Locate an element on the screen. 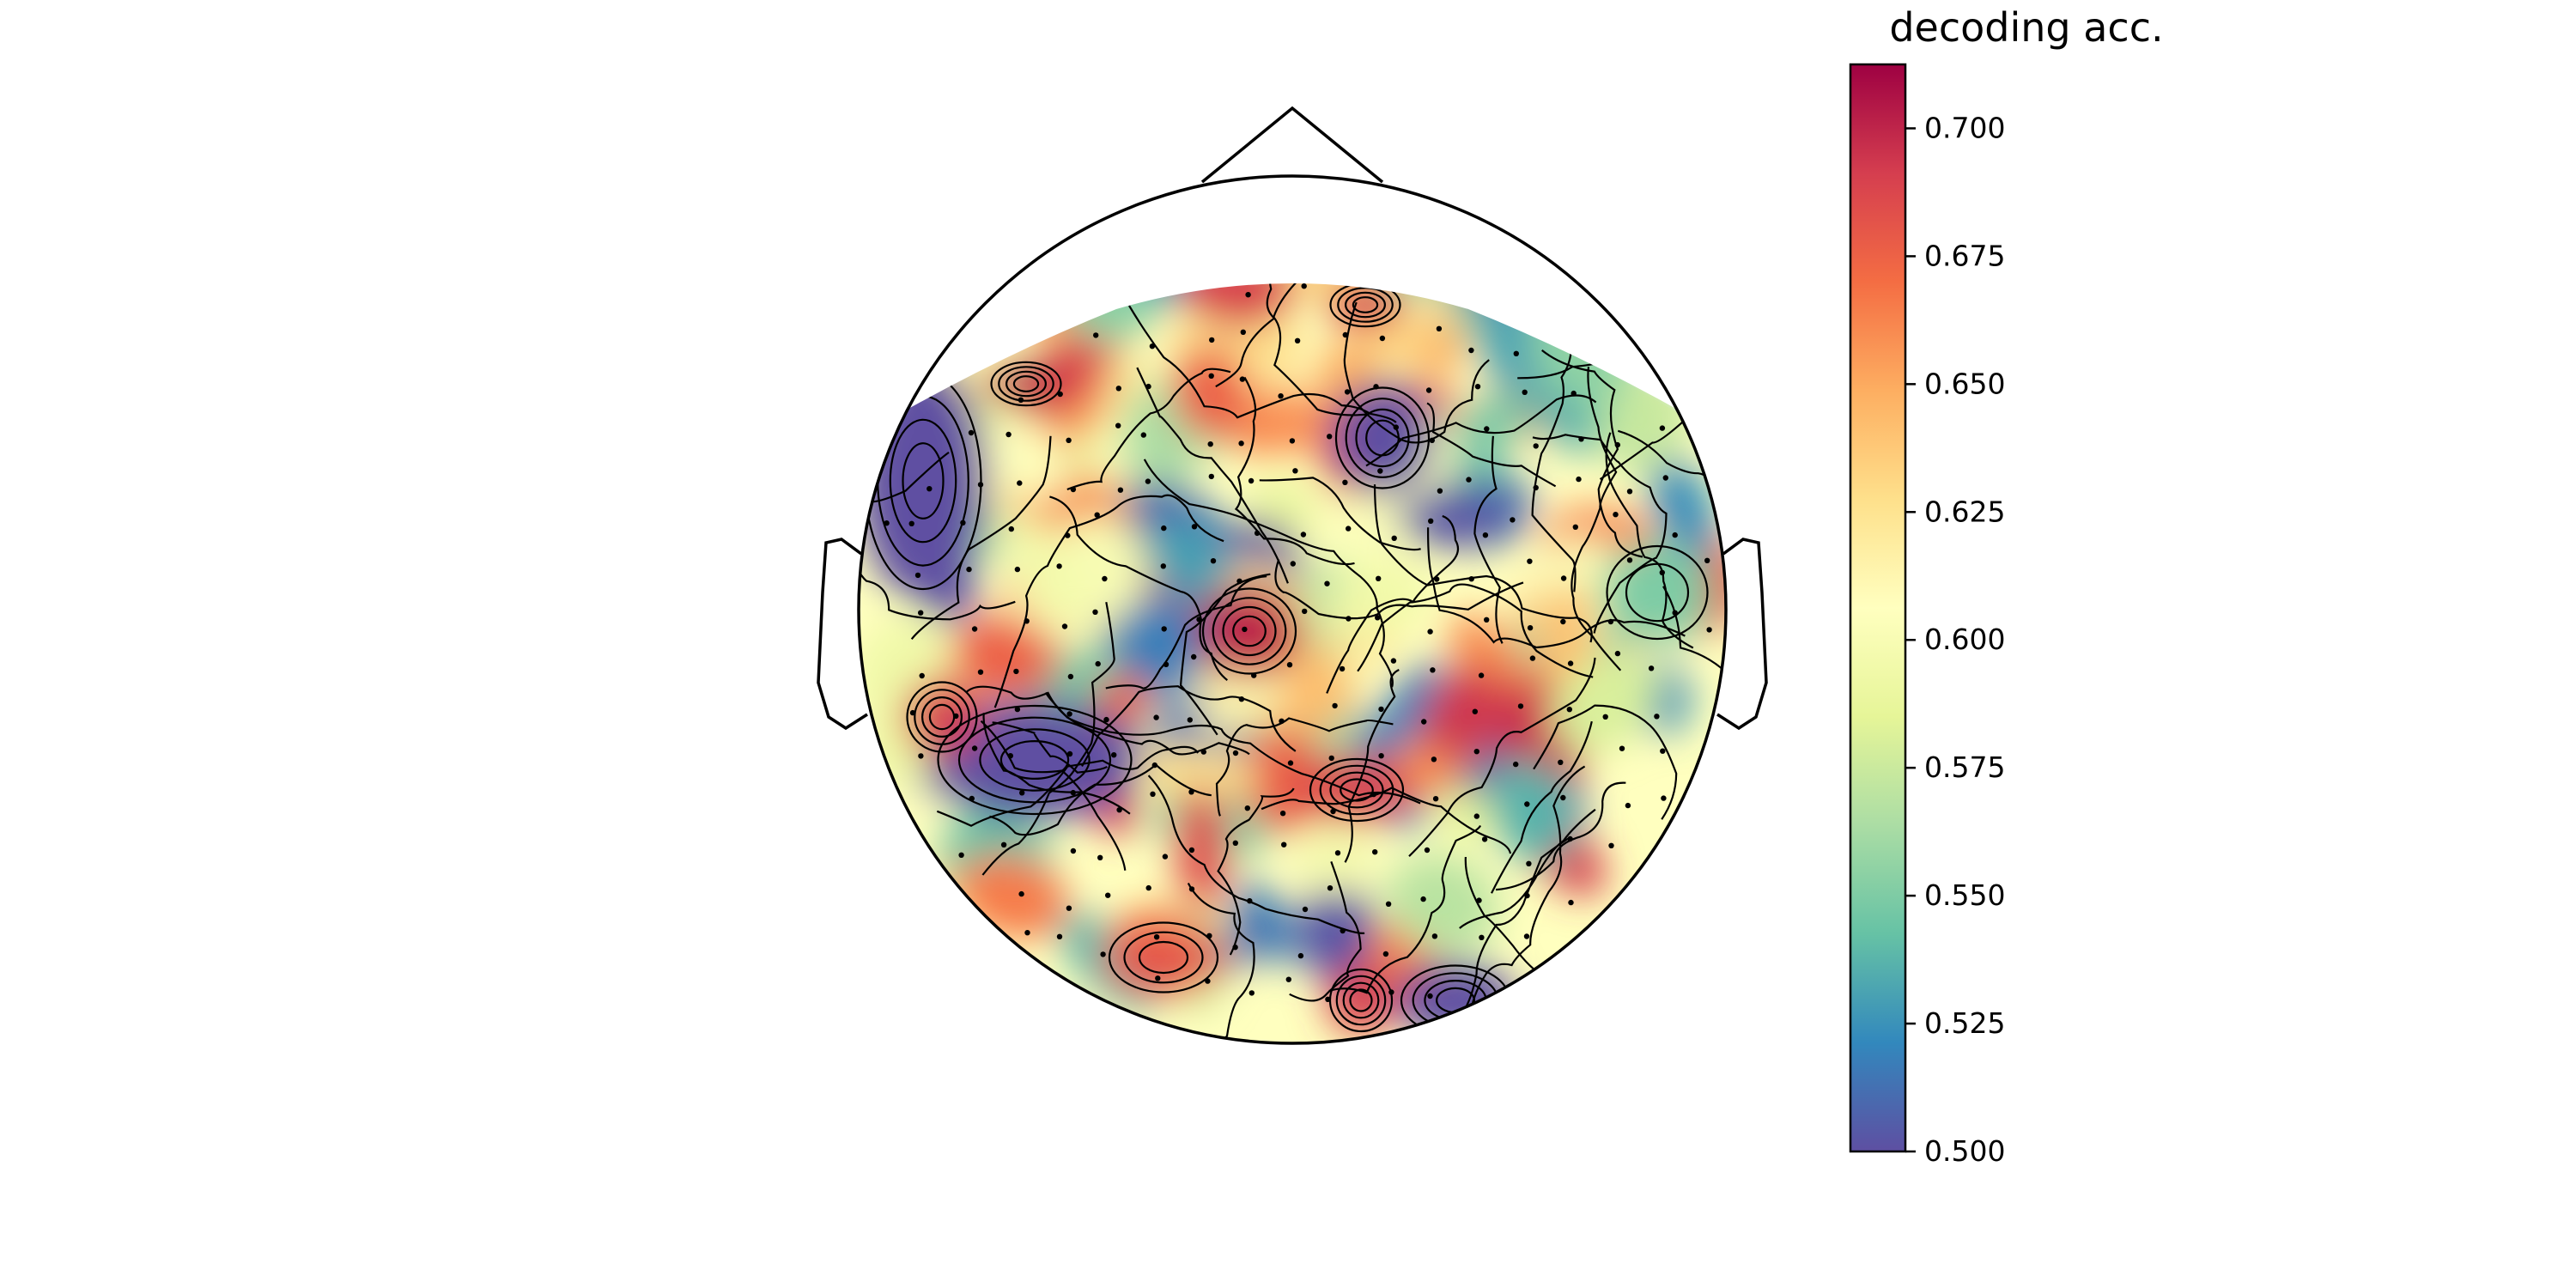 The width and height of the screenshot is (2576, 1288). right-ear is located at coordinates (1742, 634).